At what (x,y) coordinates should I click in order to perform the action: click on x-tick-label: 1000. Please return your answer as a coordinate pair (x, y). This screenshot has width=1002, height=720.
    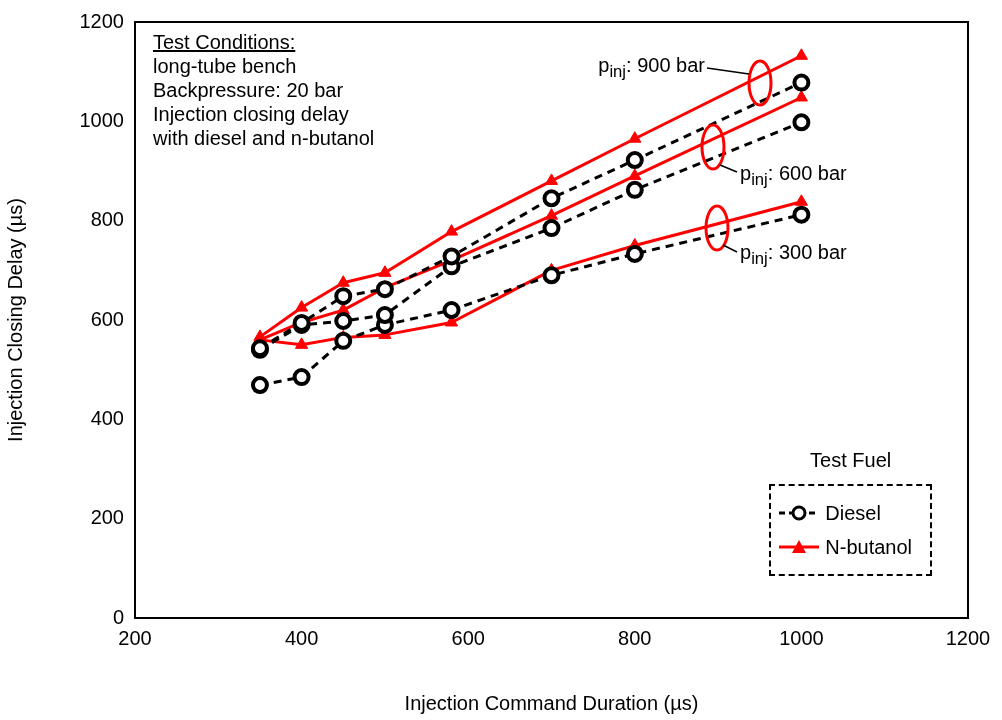
    Looking at the image, I should click on (801, 637).